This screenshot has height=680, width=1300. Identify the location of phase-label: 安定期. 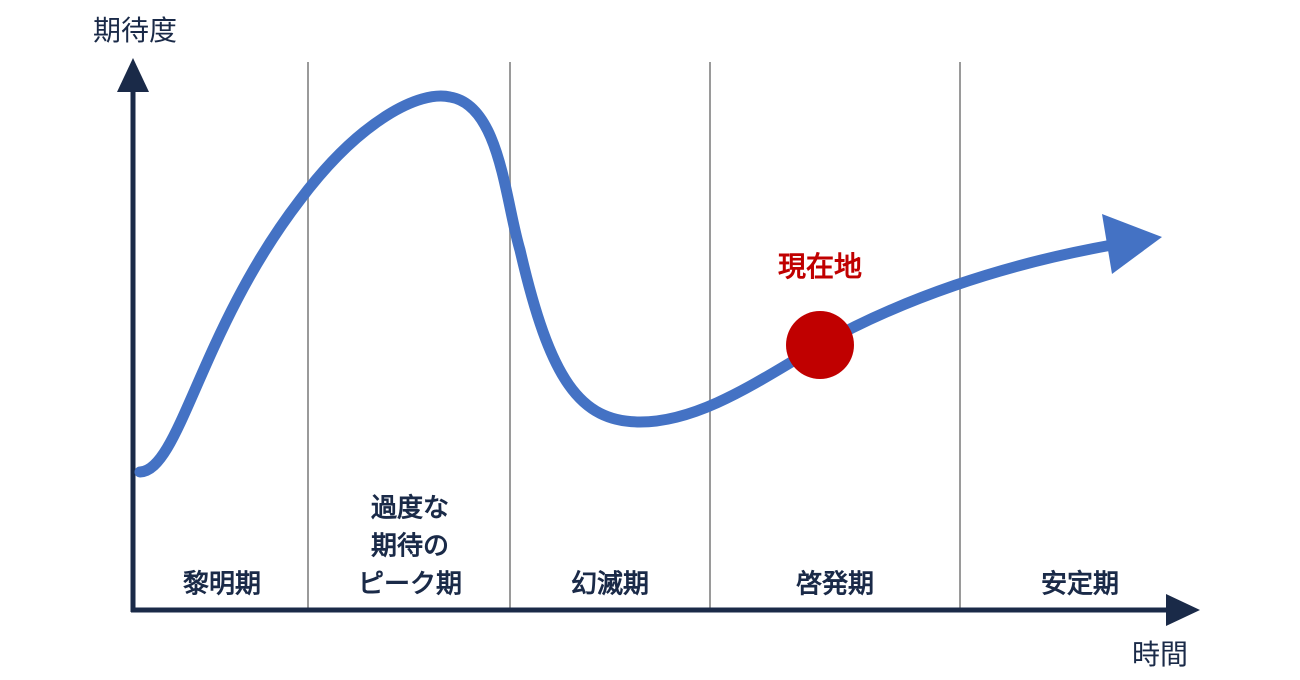
(1080, 584).